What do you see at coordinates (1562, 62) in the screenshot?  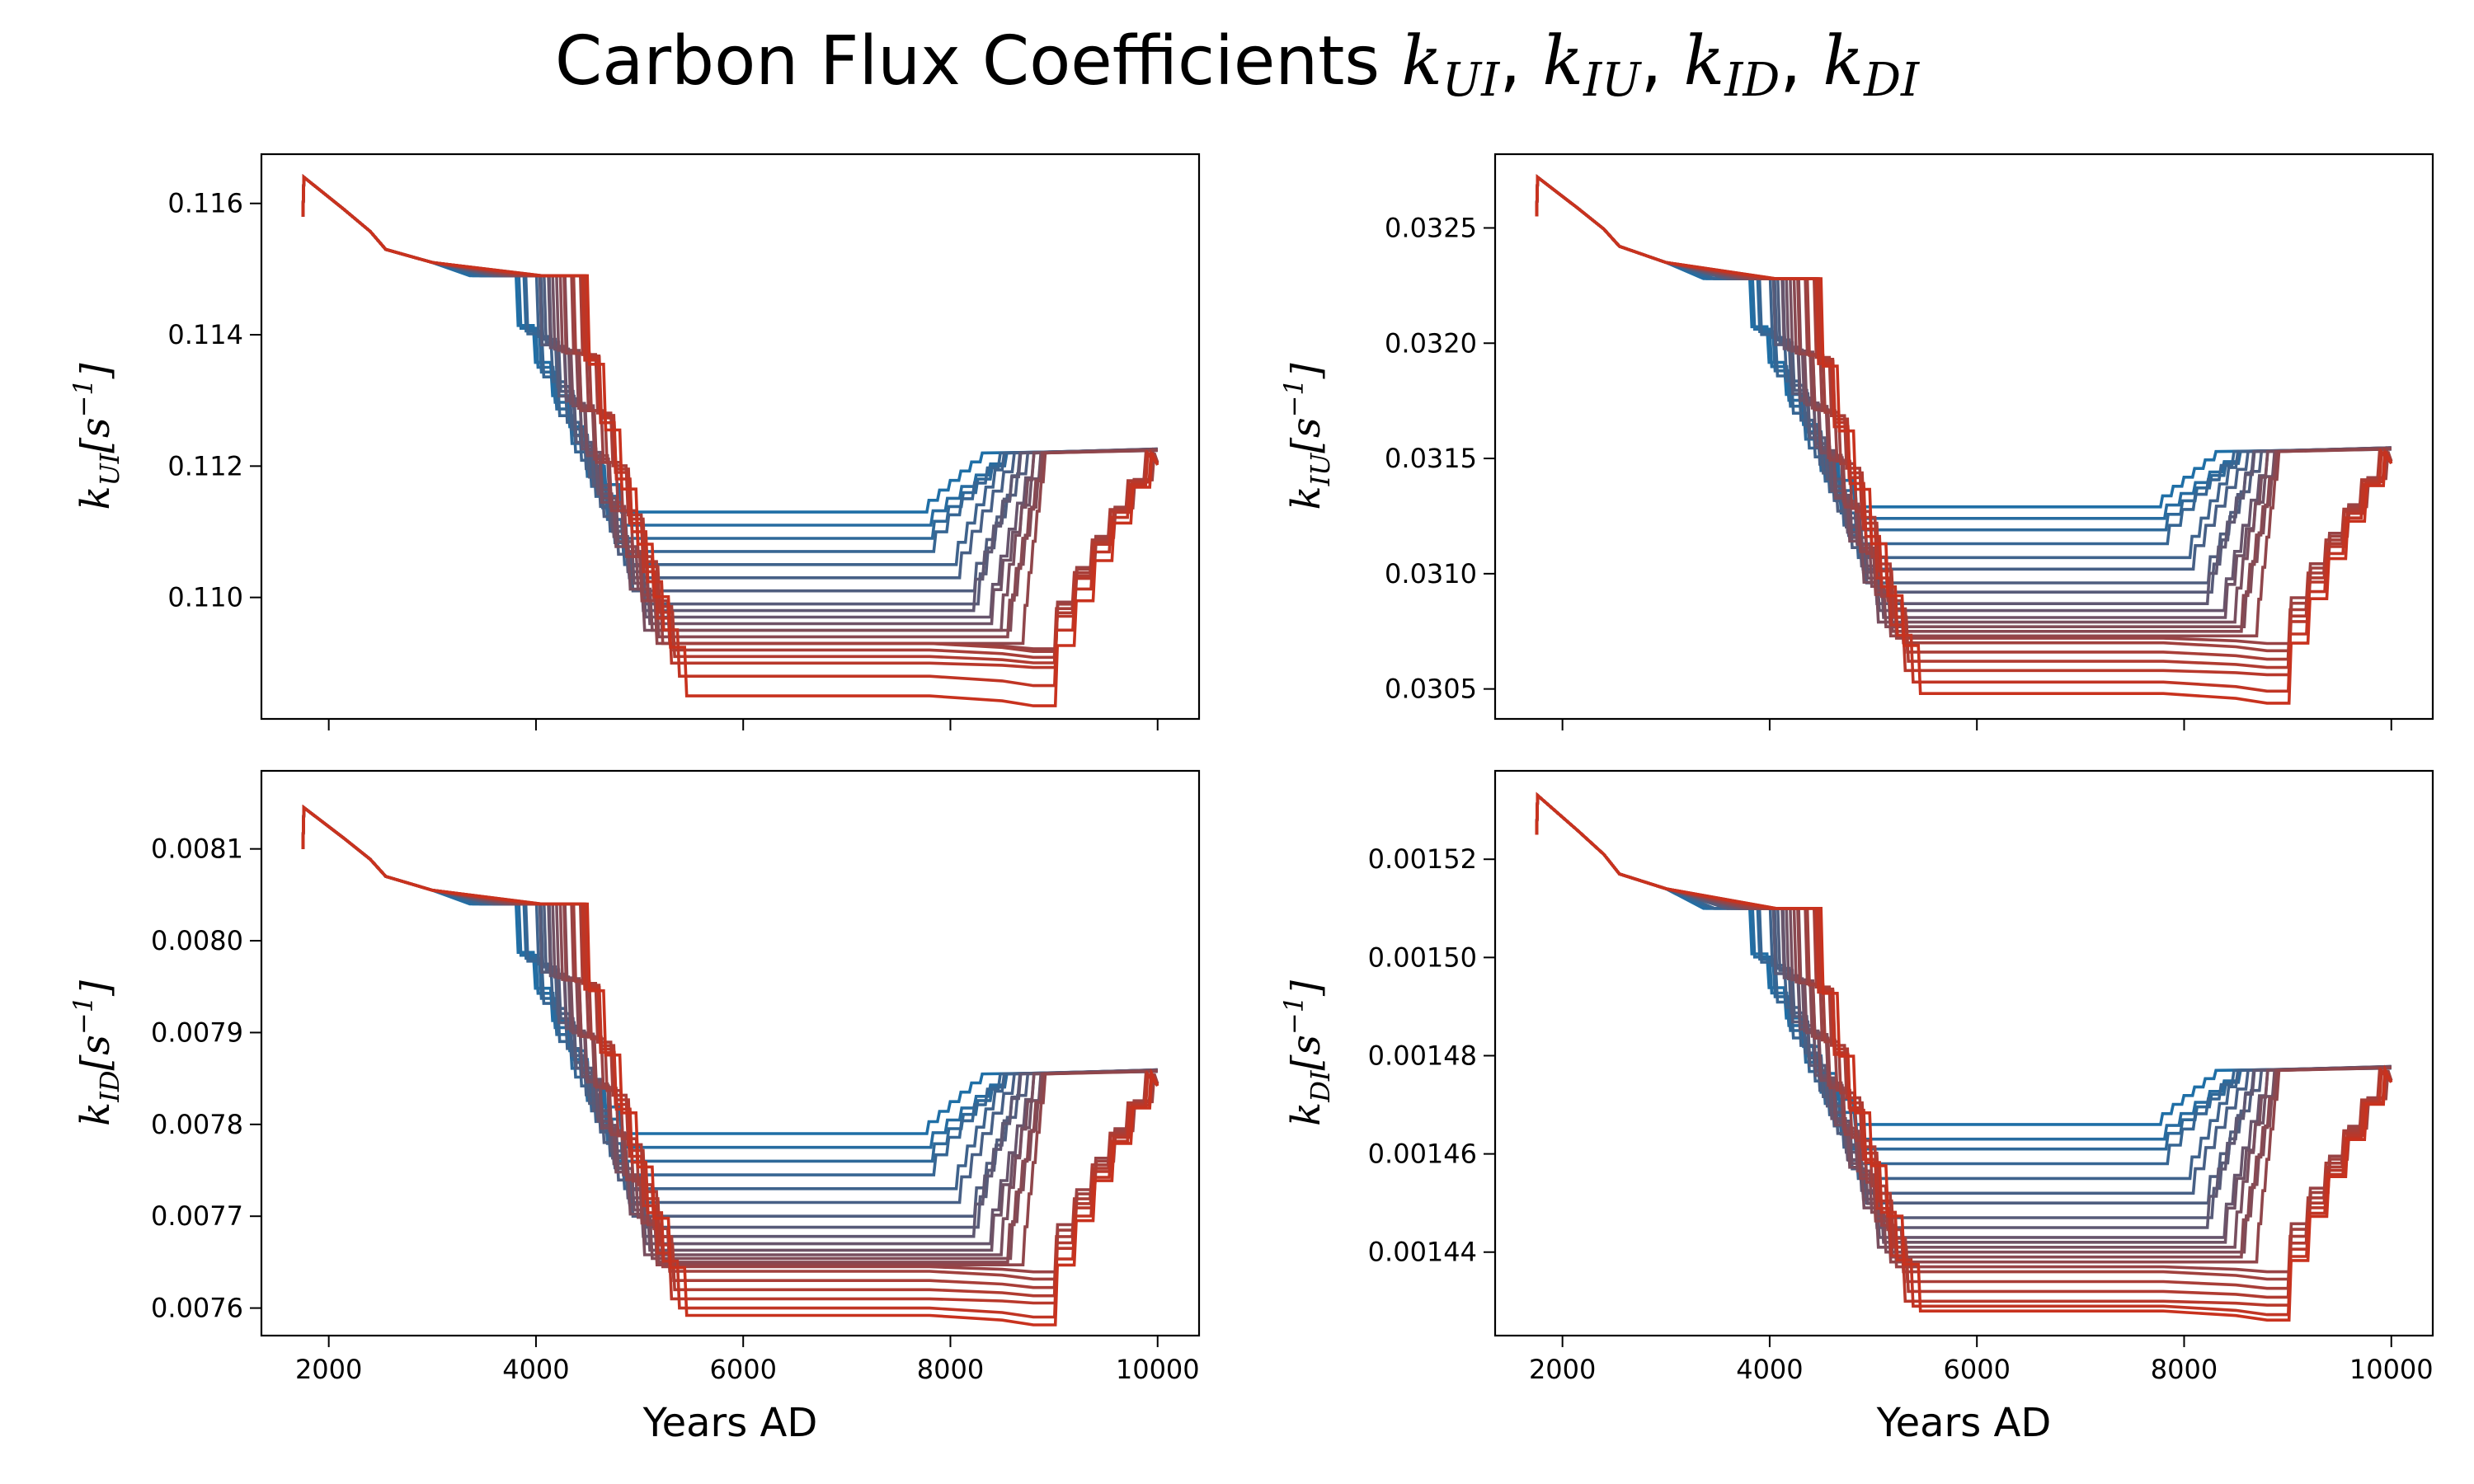 I see `title-symbol-iu: k` at bounding box center [1562, 62].